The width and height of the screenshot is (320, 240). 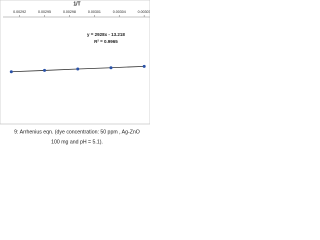 What do you see at coordinates (94, 12) in the screenshot?
I see `x-tick-label: 0.00301` at bounding box center [94, 12].